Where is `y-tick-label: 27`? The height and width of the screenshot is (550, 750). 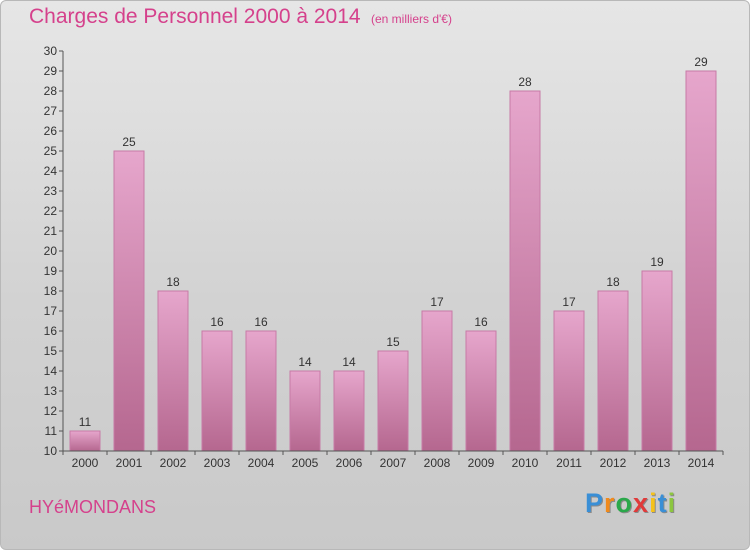 y-tick-label: 27 is located at coordinates (51, 111).